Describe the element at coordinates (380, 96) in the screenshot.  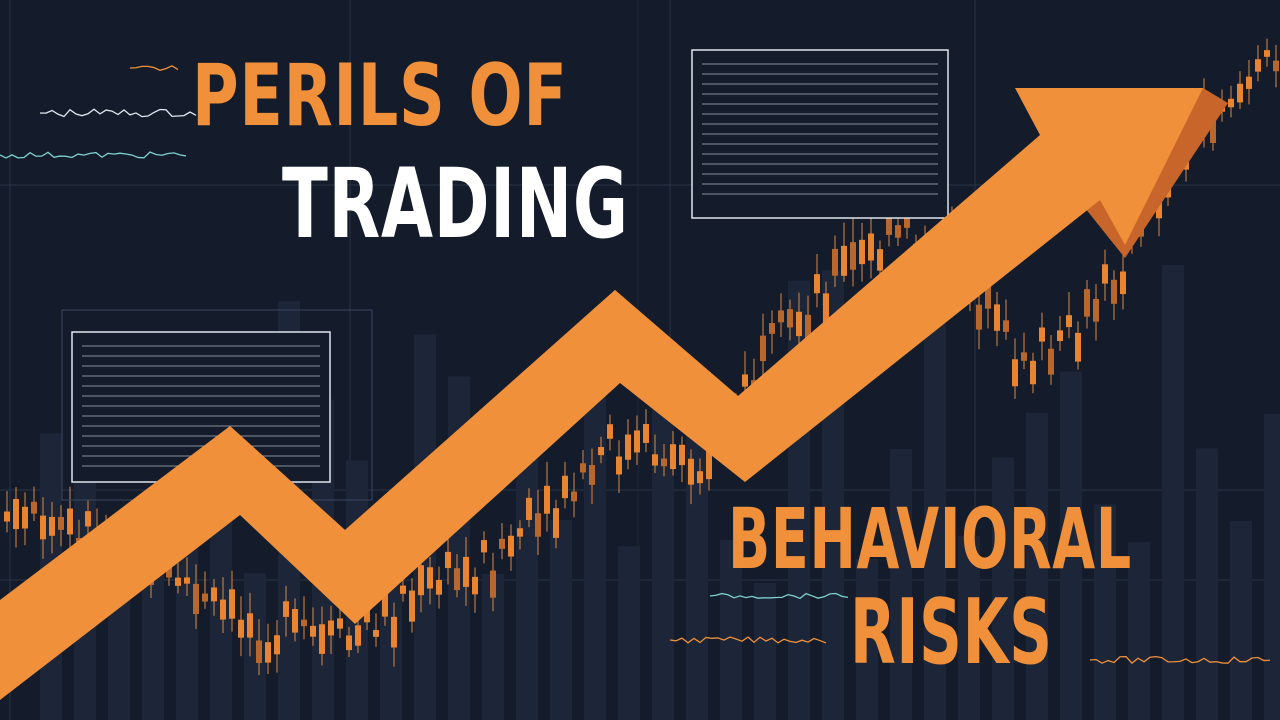
I see `title-line-1: PERILS OF` at that location.